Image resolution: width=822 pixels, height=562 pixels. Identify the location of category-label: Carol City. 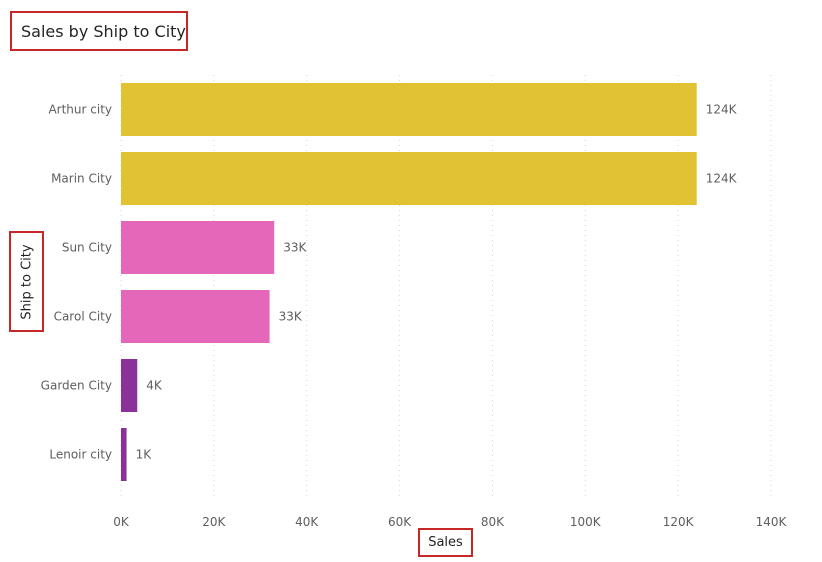
(83, 317).